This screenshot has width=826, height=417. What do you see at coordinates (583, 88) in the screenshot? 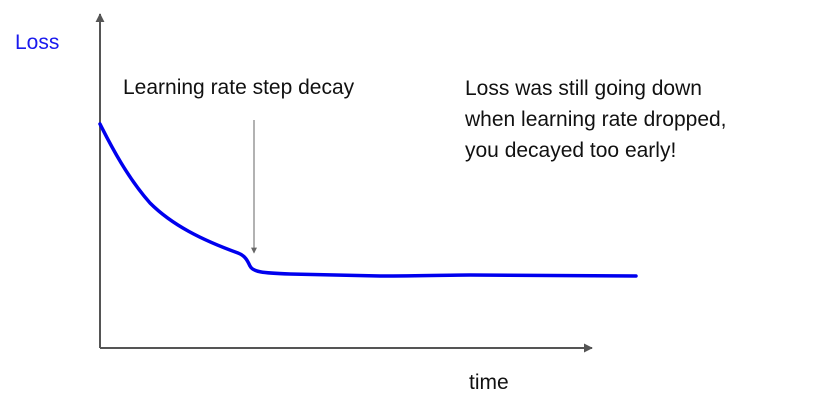
I see `note-line: Loss was still going down` at bounding box center [583, 88].